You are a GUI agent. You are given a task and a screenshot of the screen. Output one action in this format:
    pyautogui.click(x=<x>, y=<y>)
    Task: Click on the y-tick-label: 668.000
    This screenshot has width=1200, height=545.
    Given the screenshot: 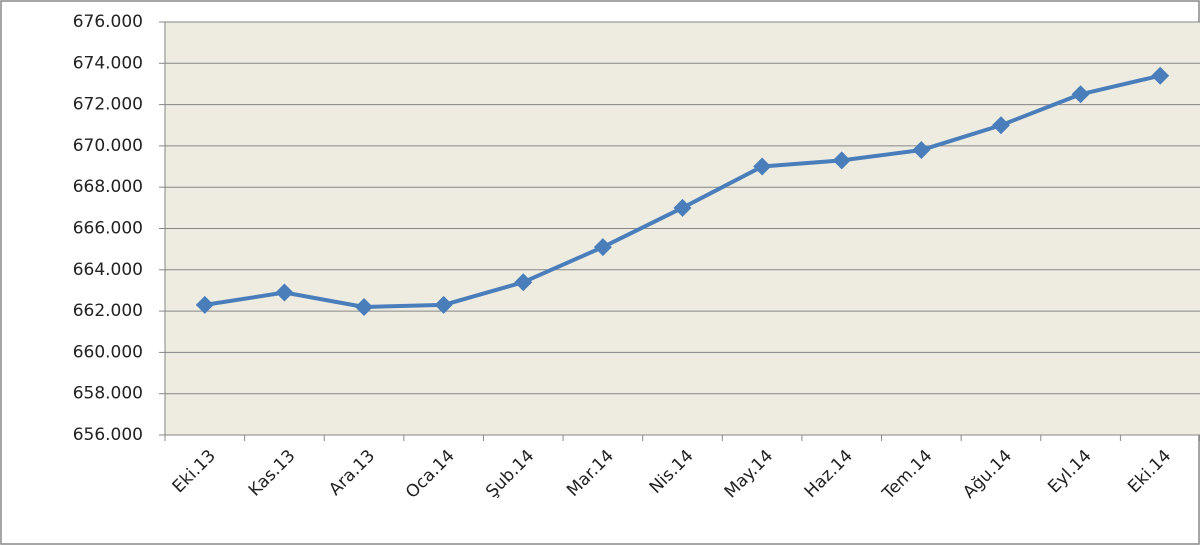 What is the action you would take?
    pyautogui.click(x=108, y=187)
    